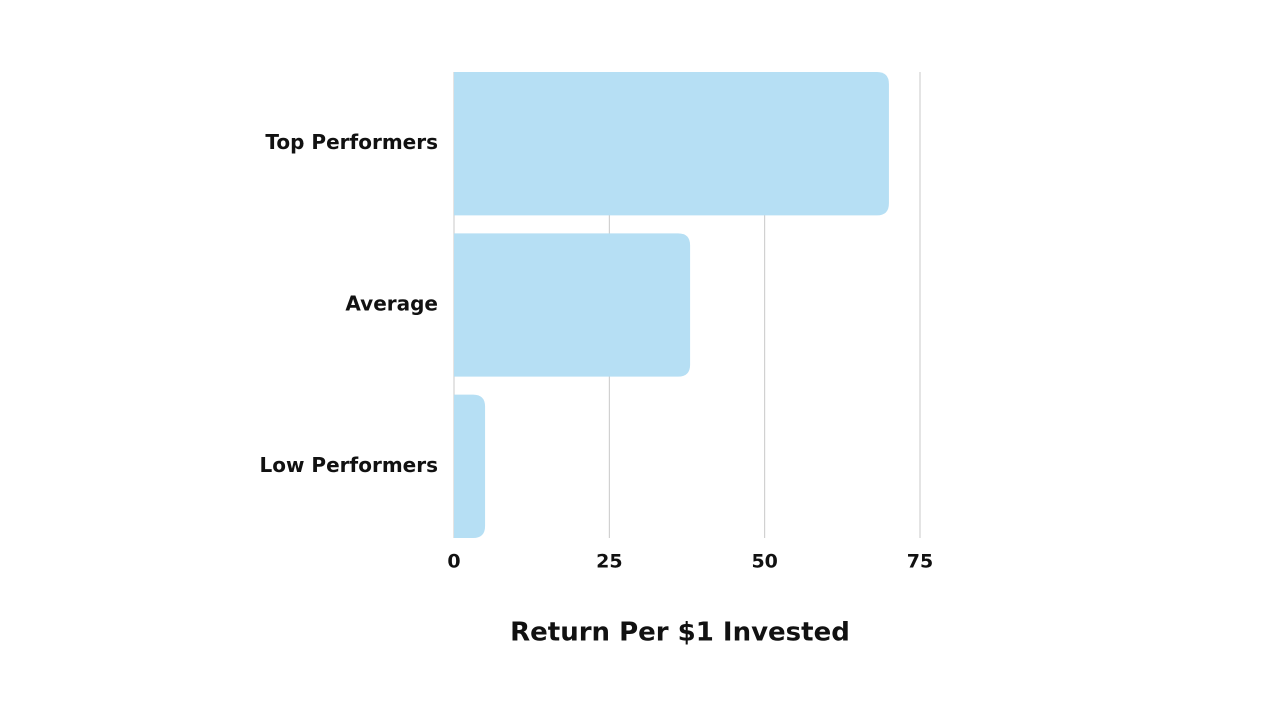 The height and width of the screenshot is (720, 1280). What do you see at coordinates (349, 465) in the screenshot?
I see `y-tick-label: Low Performers` at bounding box center [349, 465].